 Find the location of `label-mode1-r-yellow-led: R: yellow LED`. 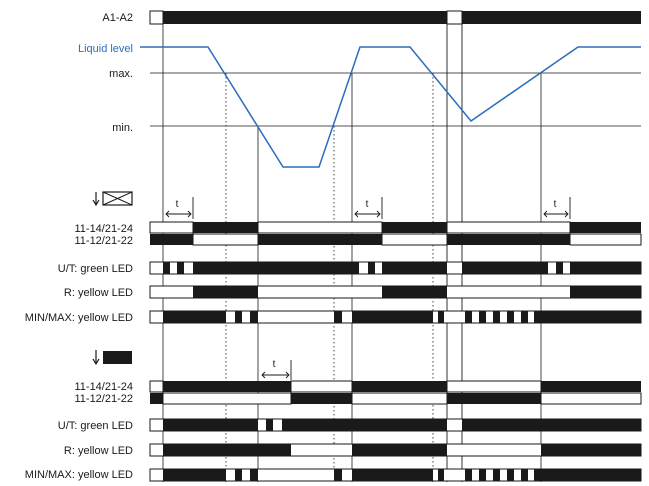

label-mode1-r-yellow-led: R: yellow LED is located at coordinates (98, 293).